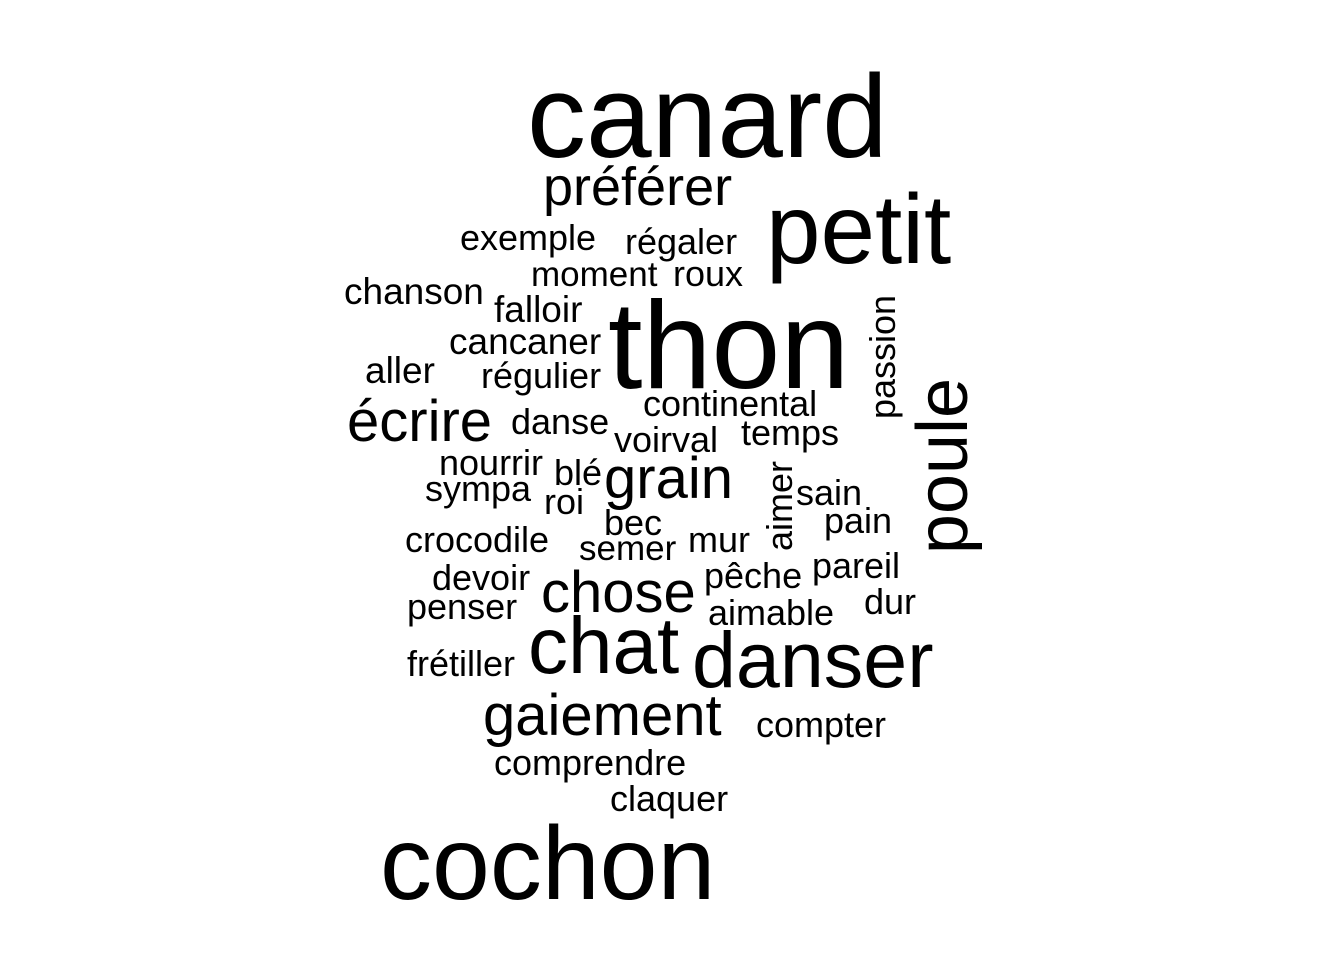 Image resolution: width=1344 pixels, height=960 pixels. What do you see at coordinates (477, 539) in the screenshot?
I see `word-crocodile: crocodile` at bounding box center [477, 539].